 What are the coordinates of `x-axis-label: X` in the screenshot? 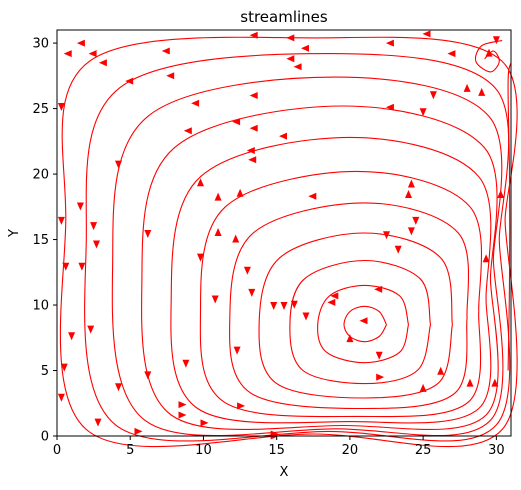 It's located at (284, 472).